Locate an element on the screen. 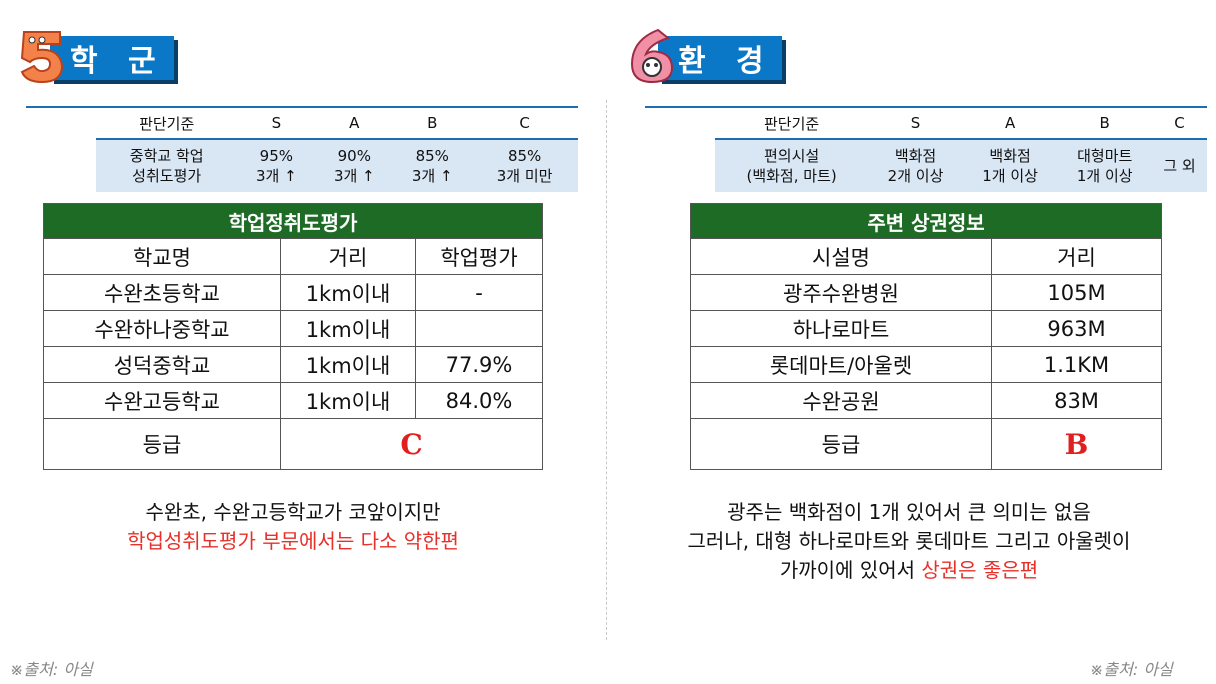  number-5-icon is located at coordinates (42, 57).